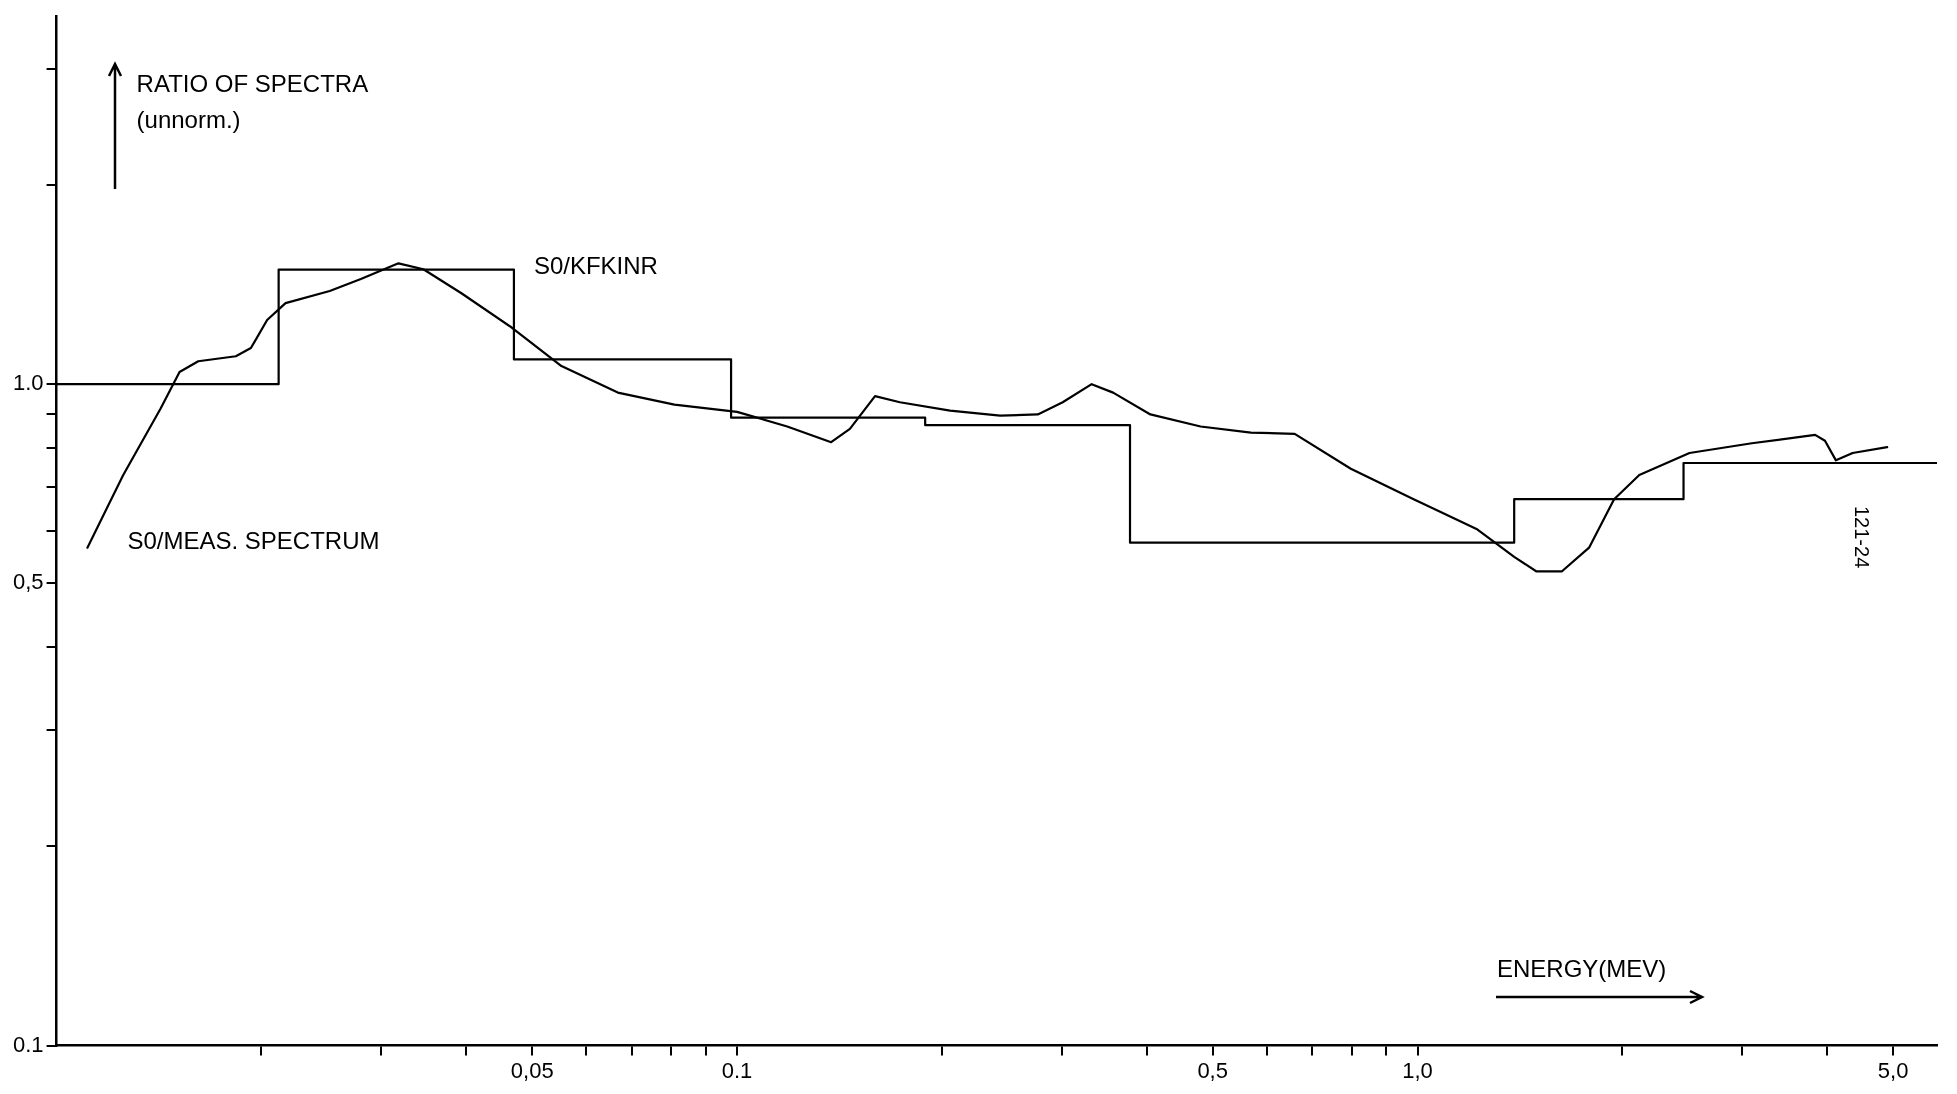 This screenshot has height=1094, width=1957. I want to click on y-axis-title: RATIO OF SPECTRA (unnorm.), so click(252, 102).